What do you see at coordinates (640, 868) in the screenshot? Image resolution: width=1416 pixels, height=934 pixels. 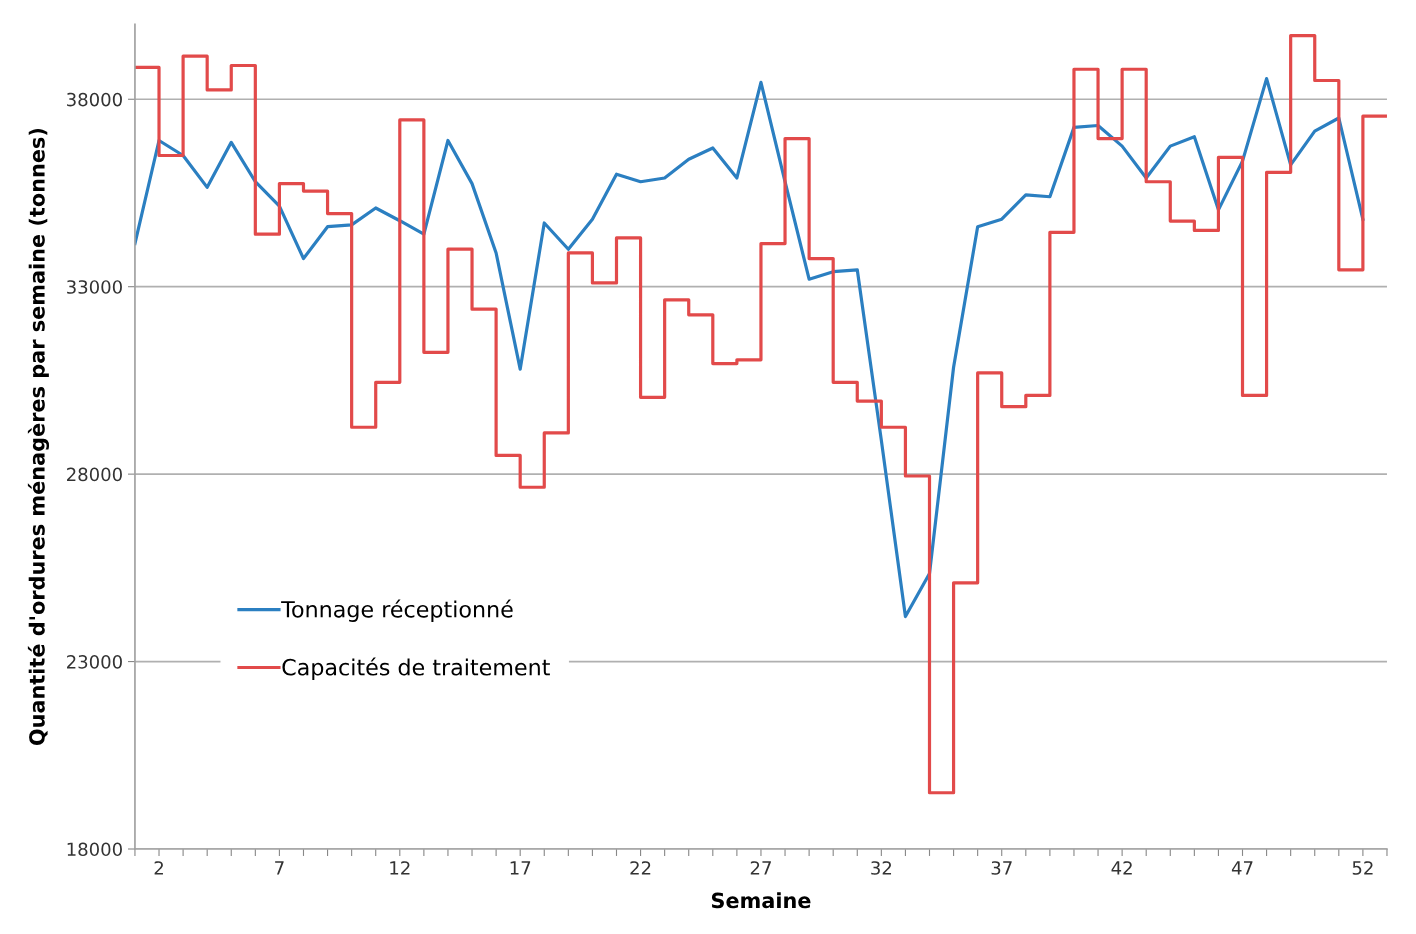 I see `x-tick-label: 22` at bounding box center [640, 868].